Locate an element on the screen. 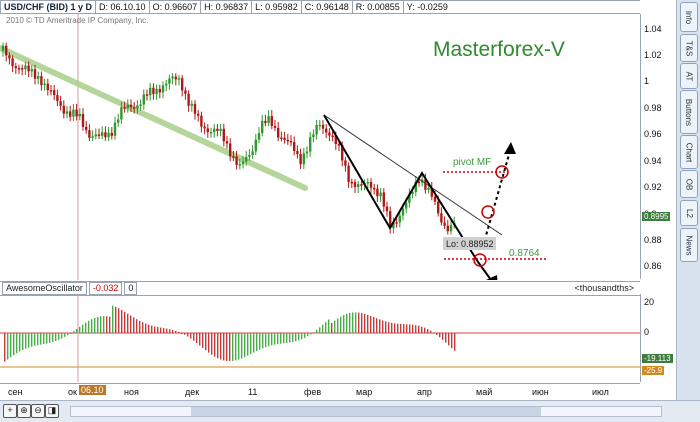 This screenshot has height=422, width=700. horizontal-scrollbar is located at coordinates (366, 411).